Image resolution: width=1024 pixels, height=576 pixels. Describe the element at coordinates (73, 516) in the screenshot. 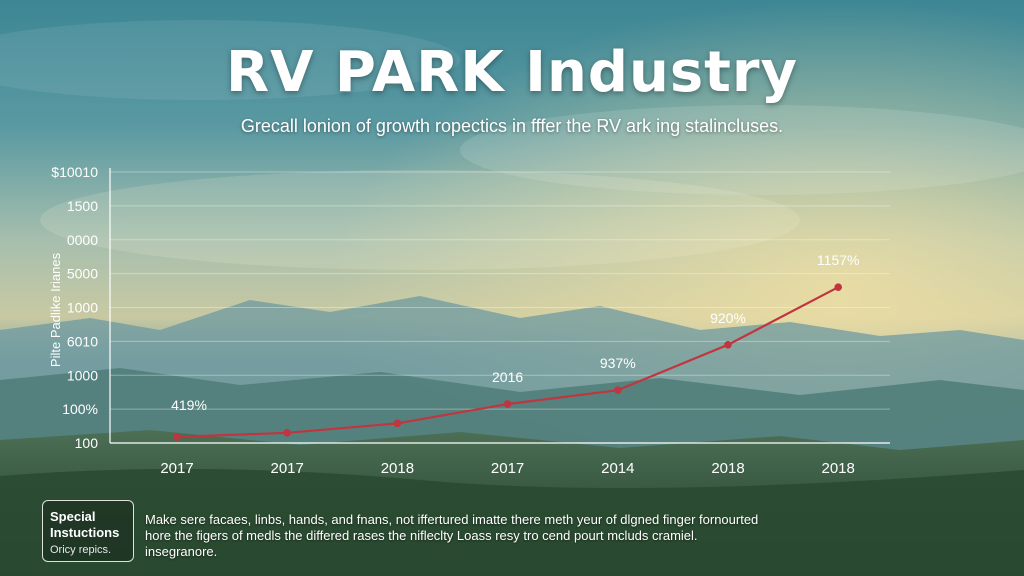

I see `note-heading-line1: Special` at that location.